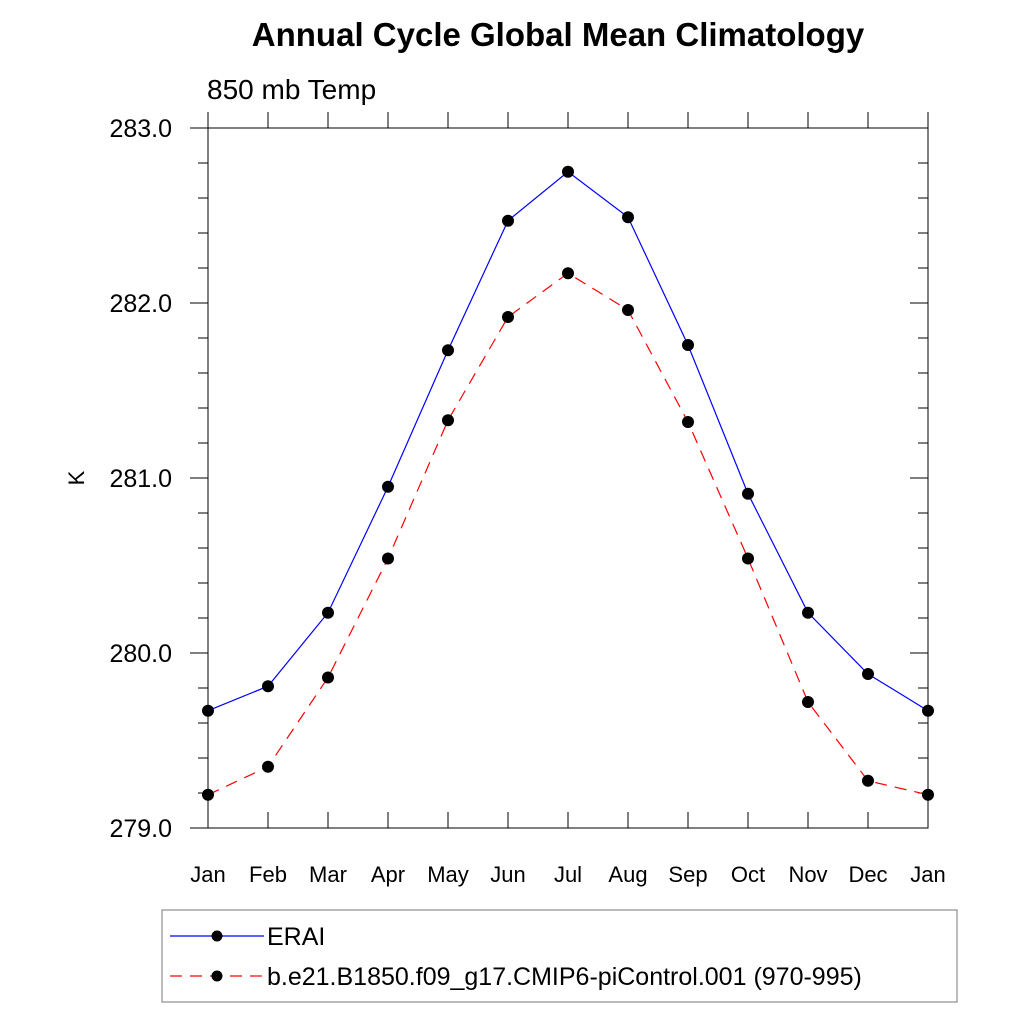  I want to click on y-tick-label: 279.0, so click(140, 829).